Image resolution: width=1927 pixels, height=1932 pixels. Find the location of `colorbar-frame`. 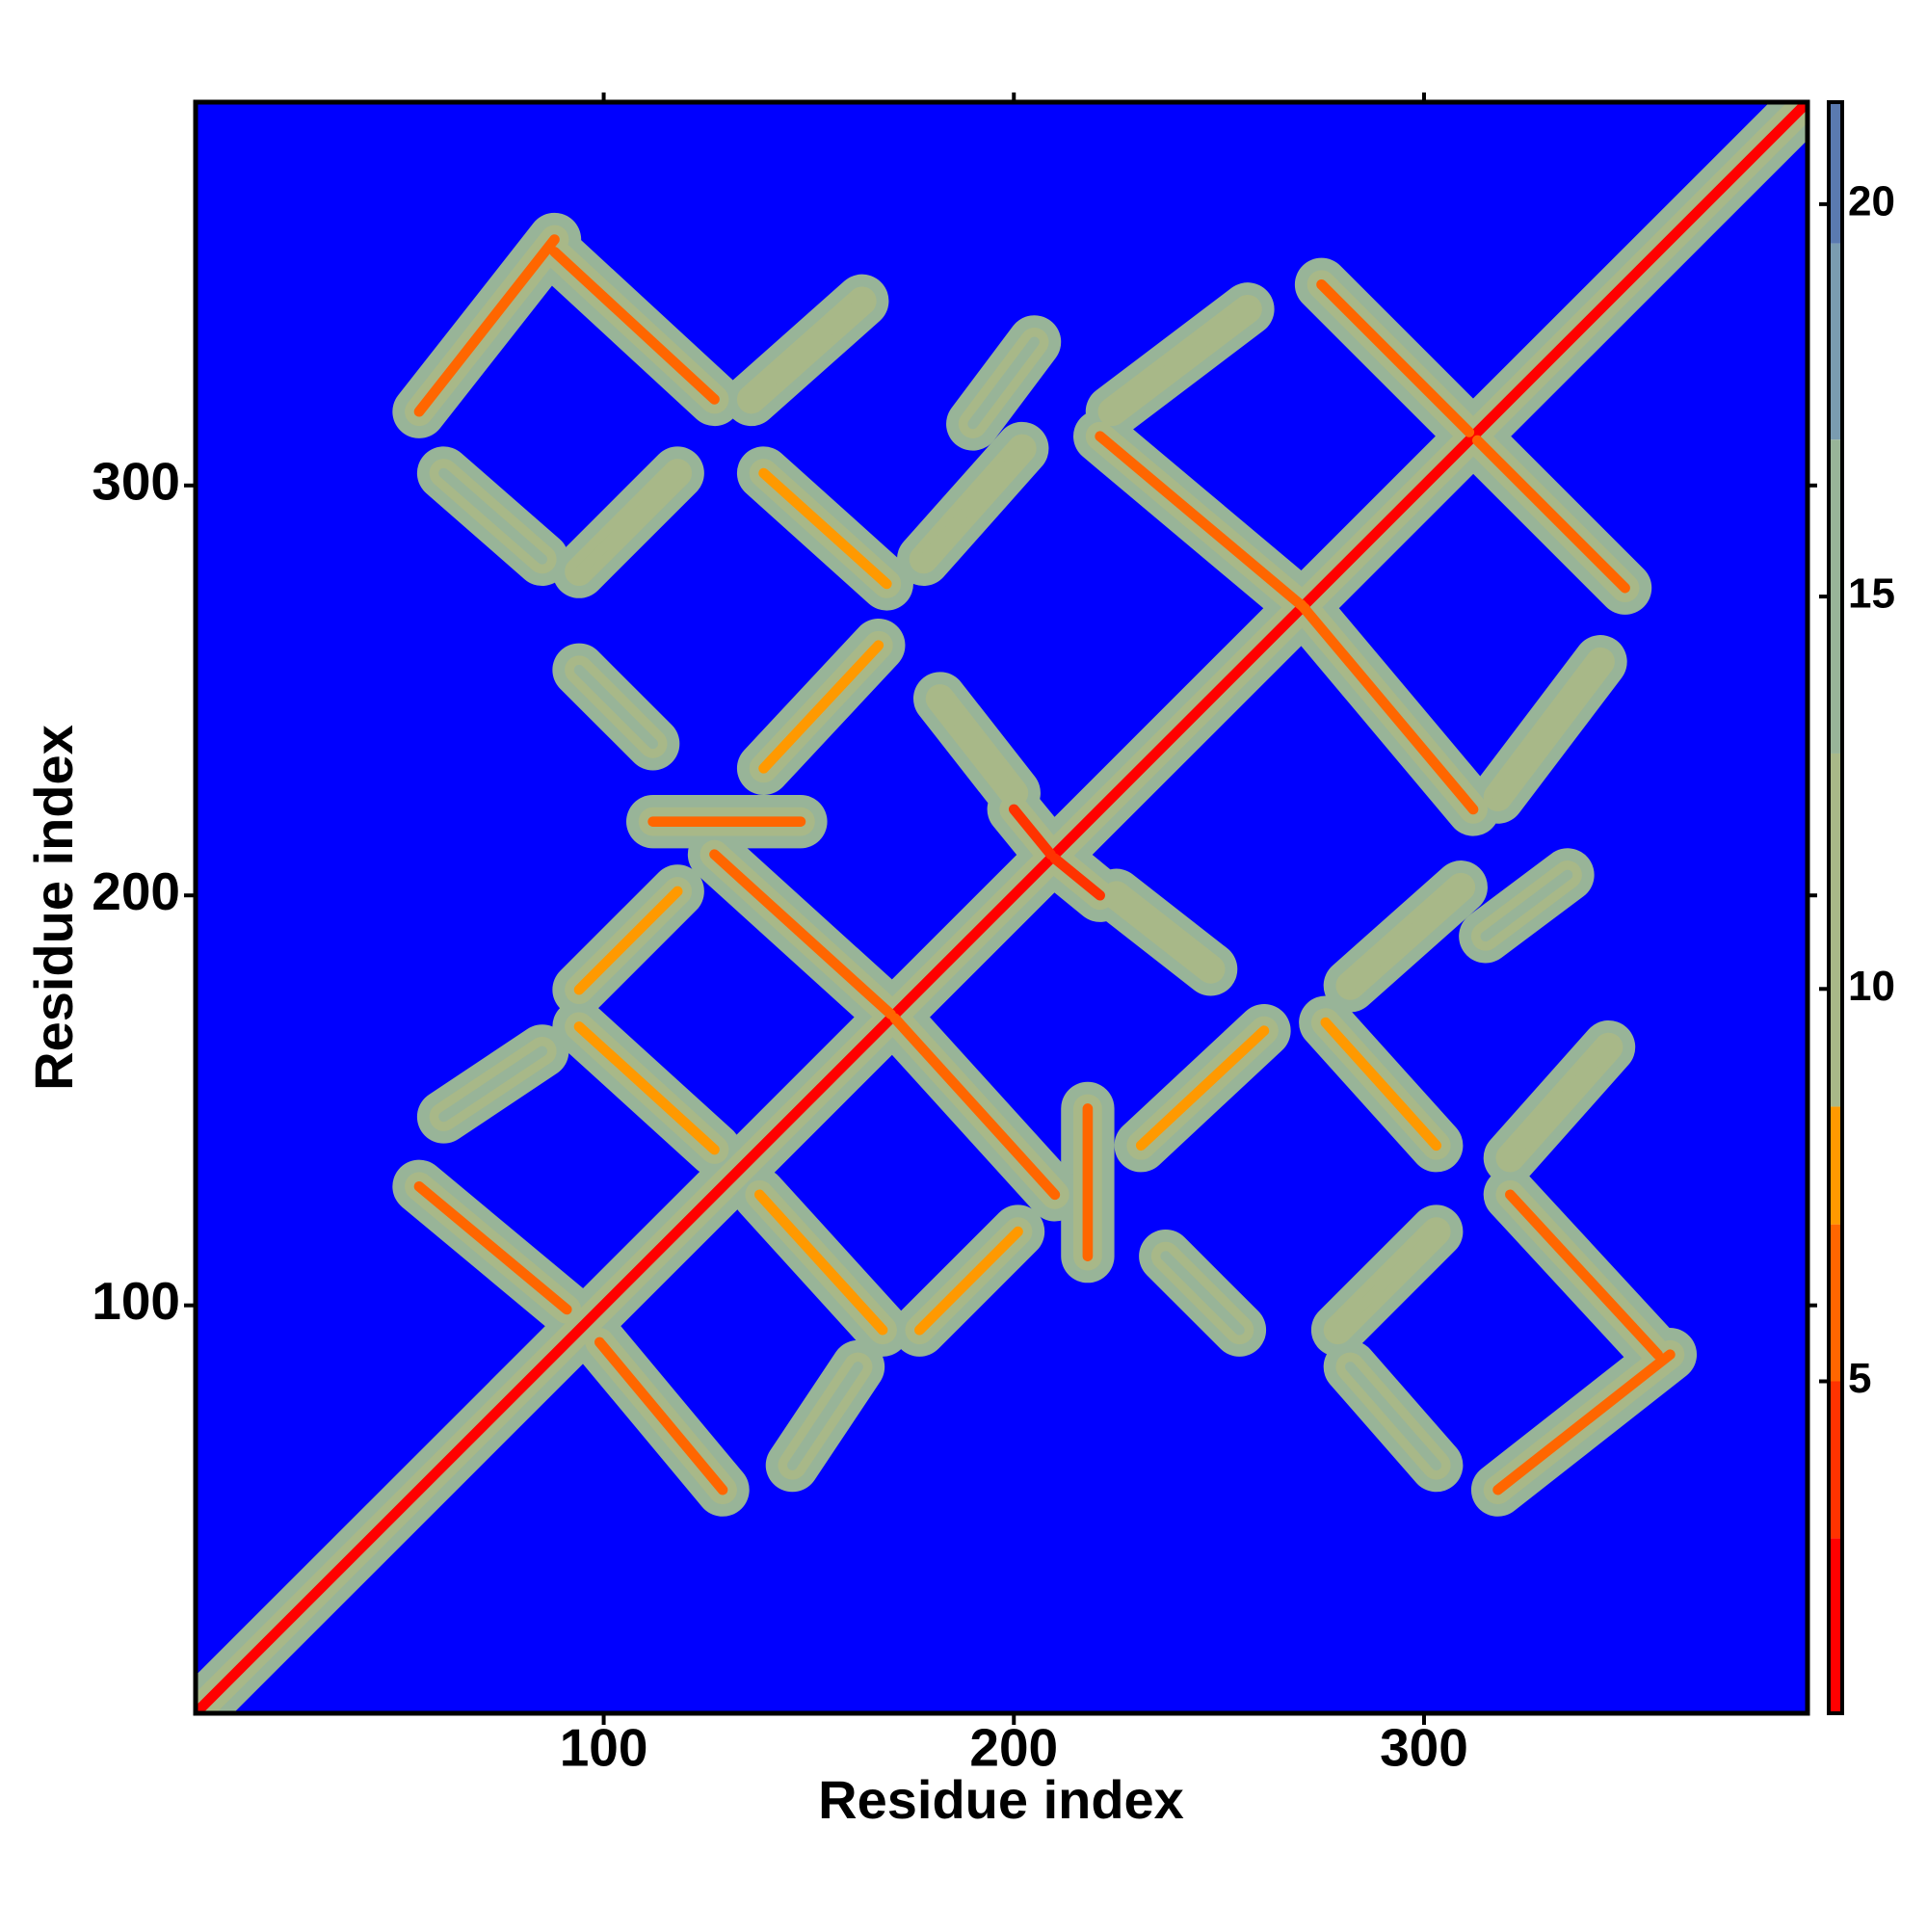

colorbar-frame is located at coordinates (1835, 907).